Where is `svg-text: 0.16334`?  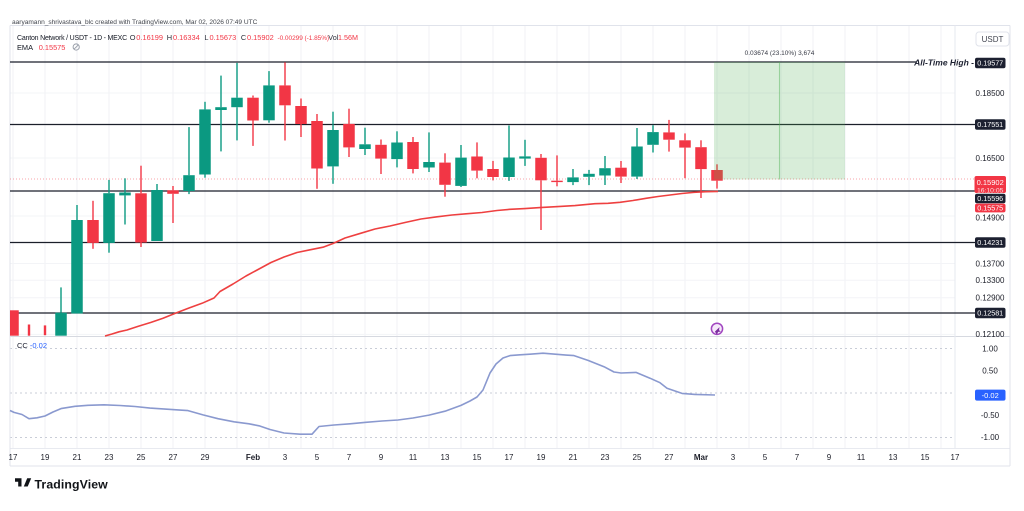
svg-text: 0.16334 is located at coordinates (186, 37).